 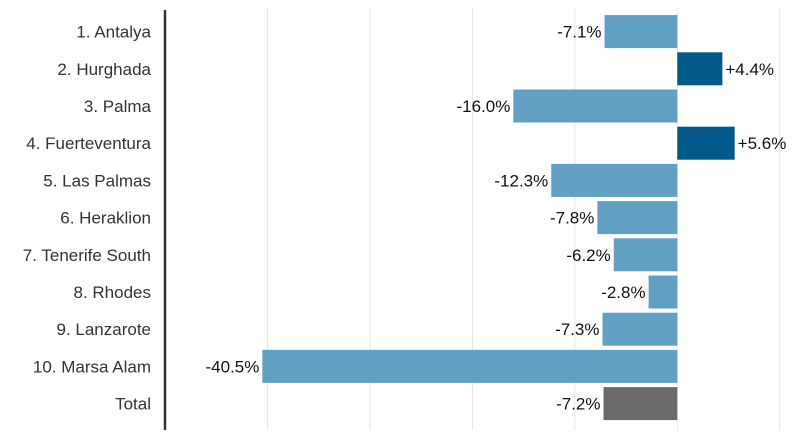 I want to click on data-label: -16.0%, so click(x=483, y=106).